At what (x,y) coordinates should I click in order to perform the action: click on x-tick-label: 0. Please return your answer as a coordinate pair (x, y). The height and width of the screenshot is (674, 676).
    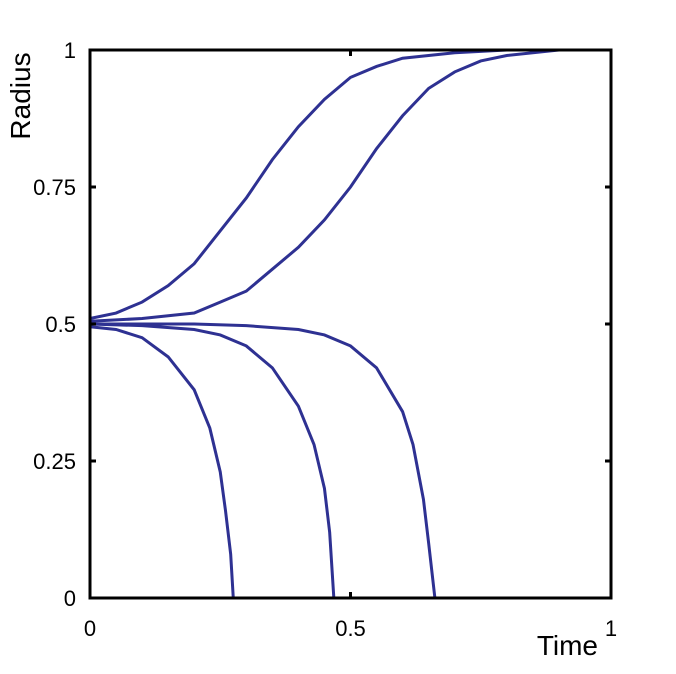
    Looking at the image, I should click on (90, 628).